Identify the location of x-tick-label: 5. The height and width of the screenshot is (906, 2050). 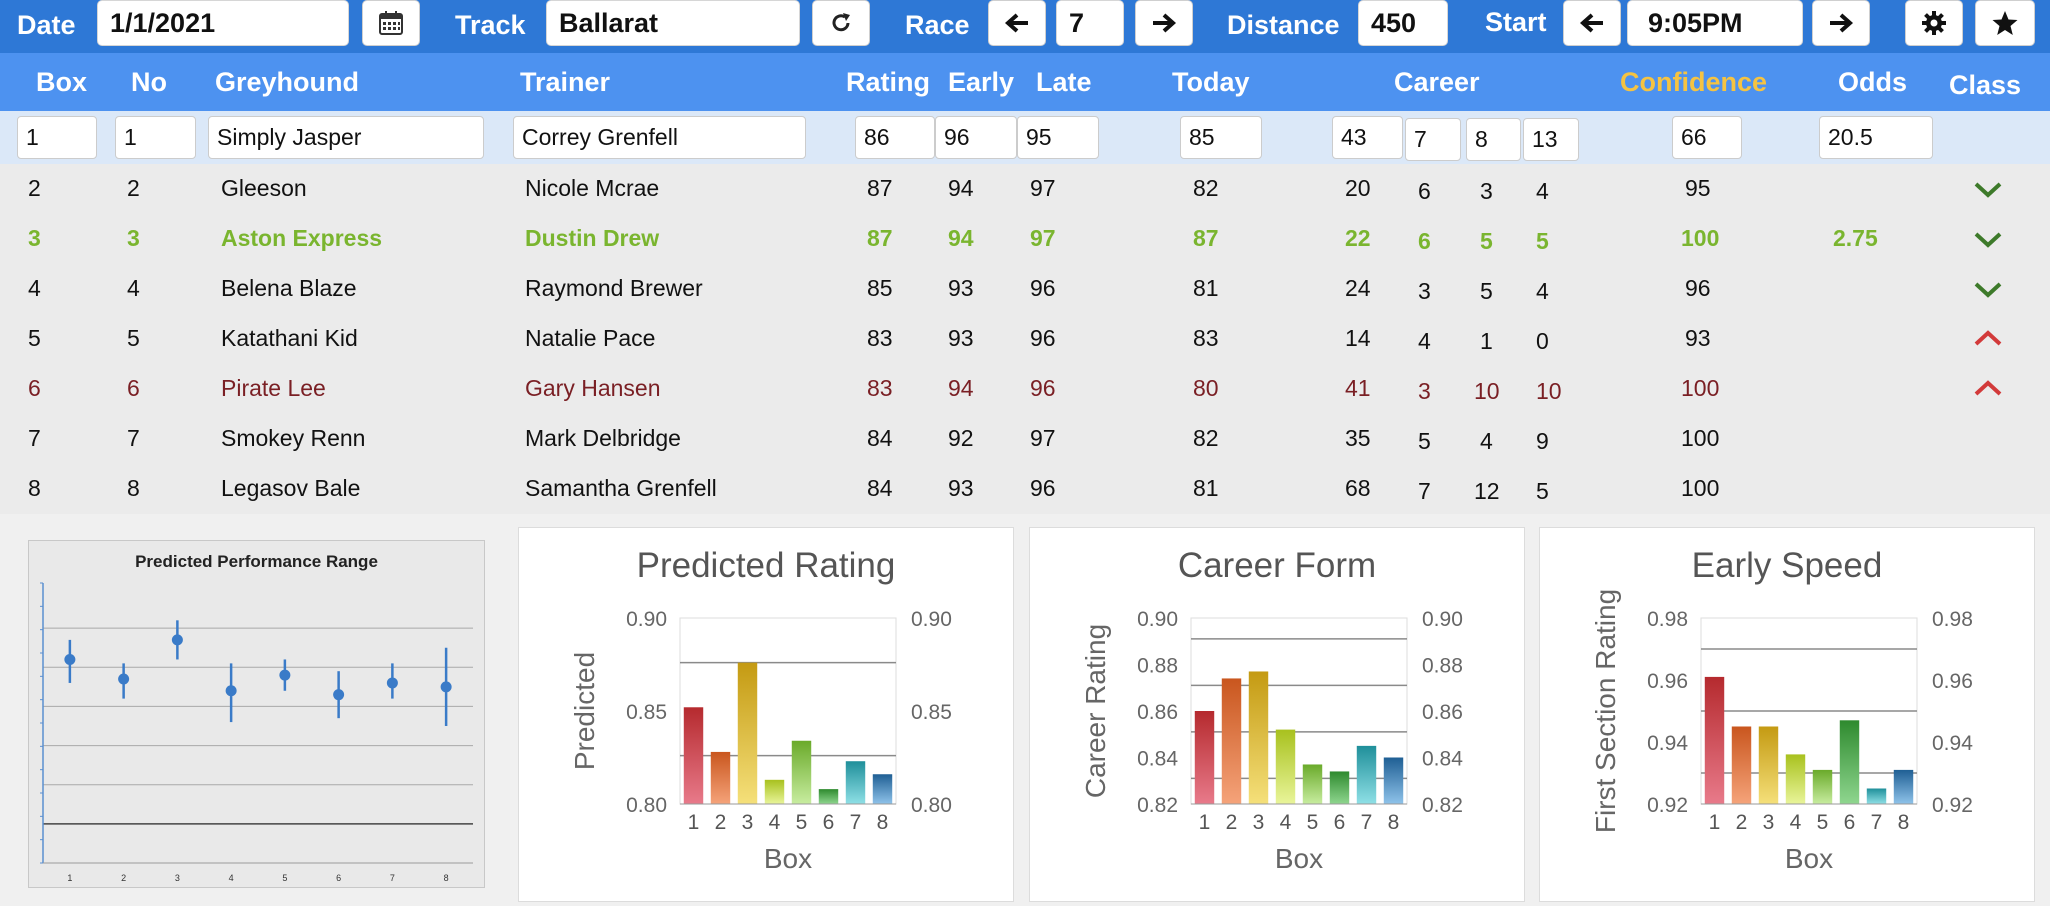
(802, 822).